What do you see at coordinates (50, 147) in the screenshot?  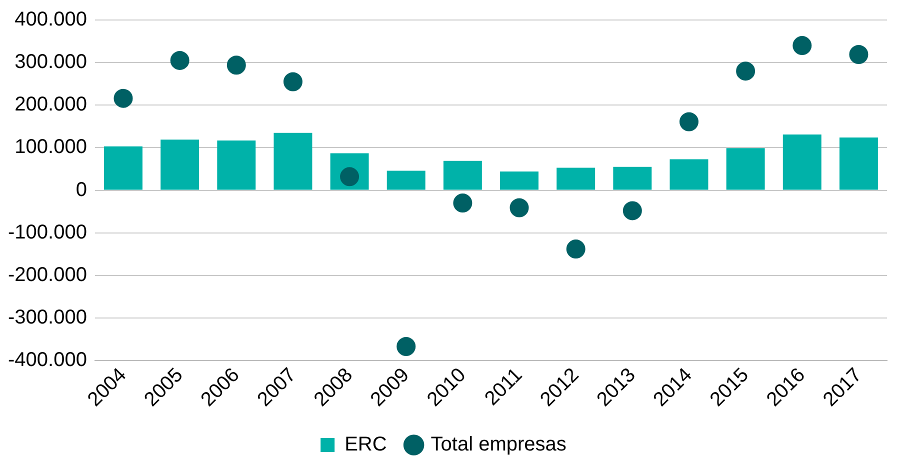 I see `y-tick-label: 100.000` at bounding box center [50, 147].